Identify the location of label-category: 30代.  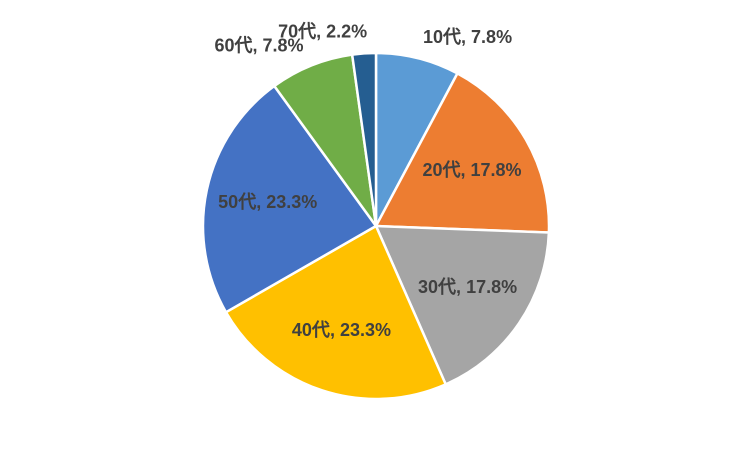
(437, 287).